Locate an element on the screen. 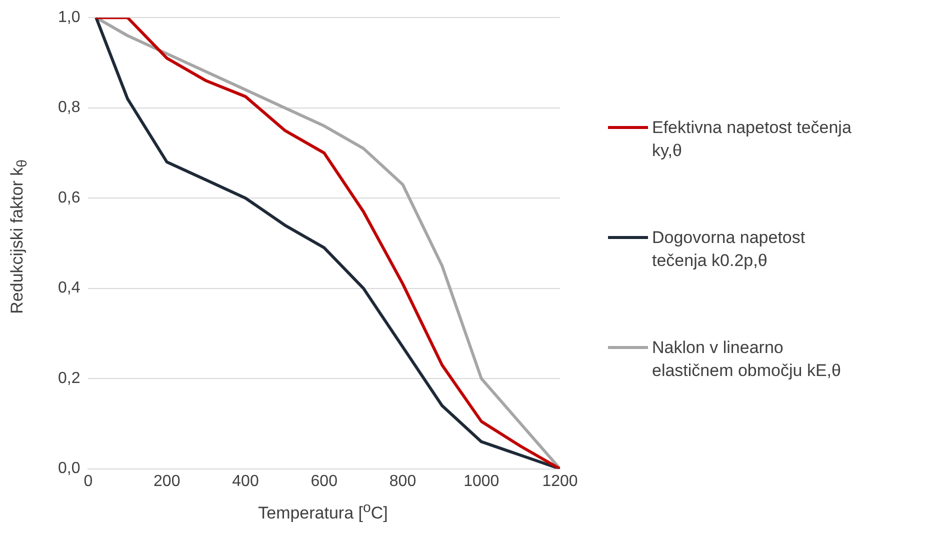 This screenshot has width=934, height=534. y-tick-label: 1,0 is located at coordinates (69, 17).